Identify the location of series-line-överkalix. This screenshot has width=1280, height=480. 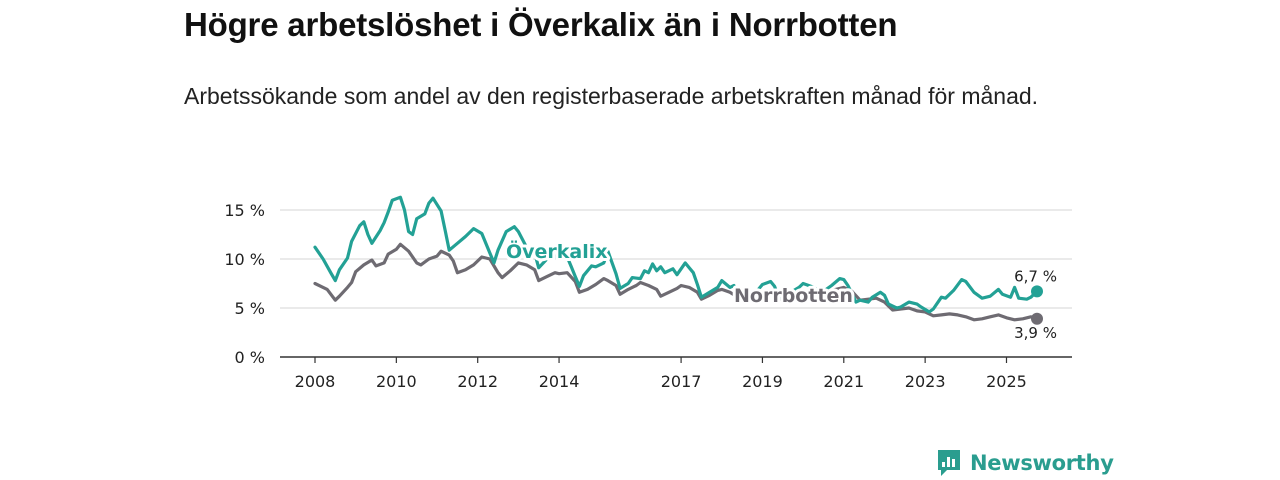
(676, 254).